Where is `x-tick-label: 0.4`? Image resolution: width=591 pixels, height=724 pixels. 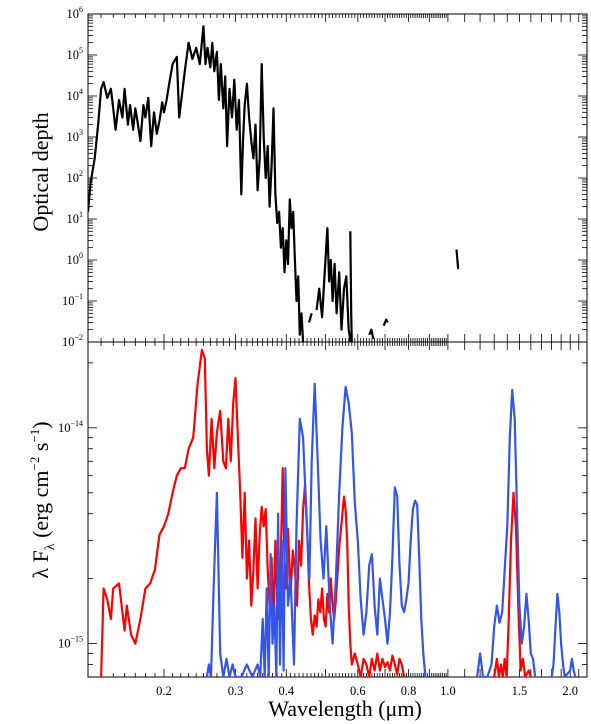 x-tick-label: 0.4 is located at coordinates (286, 691).